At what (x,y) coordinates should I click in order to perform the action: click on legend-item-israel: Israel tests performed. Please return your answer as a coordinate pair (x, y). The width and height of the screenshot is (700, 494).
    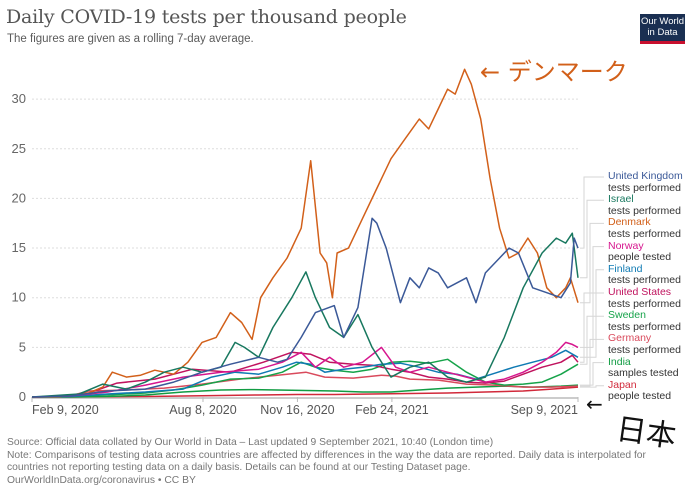
    Looking at the image, I should click on (644, 205).